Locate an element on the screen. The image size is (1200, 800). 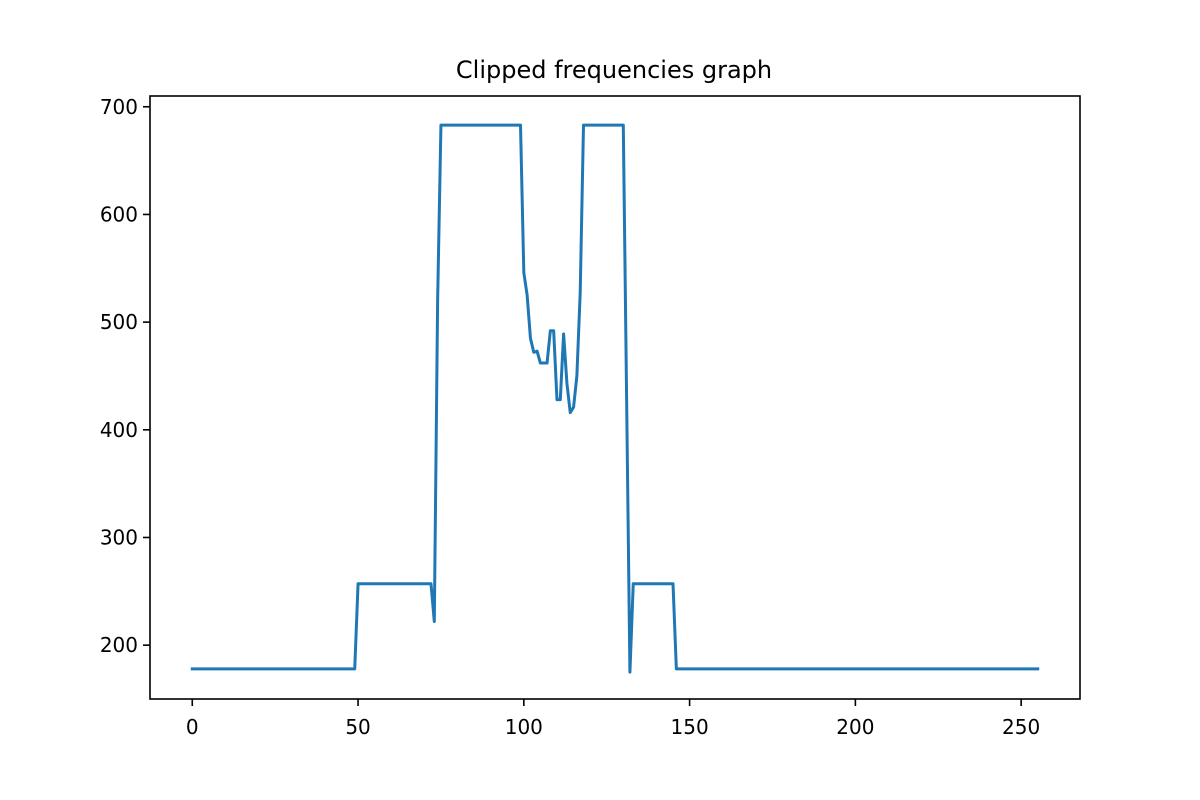
y-tick-label: 300 is located at coordinates (119, 537).